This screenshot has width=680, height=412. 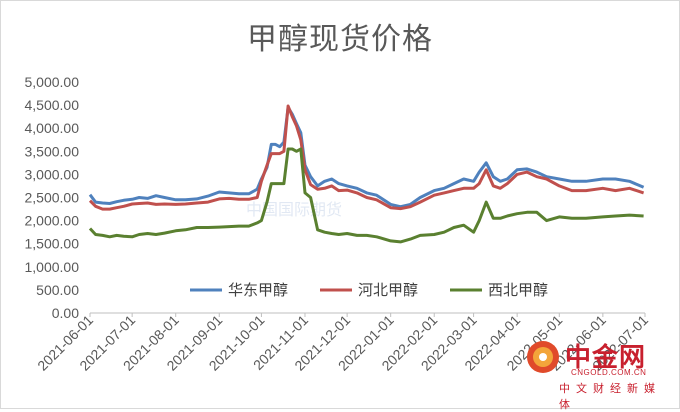 I want to click on chart-title: 甲醇现货价格, so click(x=340, y=39).